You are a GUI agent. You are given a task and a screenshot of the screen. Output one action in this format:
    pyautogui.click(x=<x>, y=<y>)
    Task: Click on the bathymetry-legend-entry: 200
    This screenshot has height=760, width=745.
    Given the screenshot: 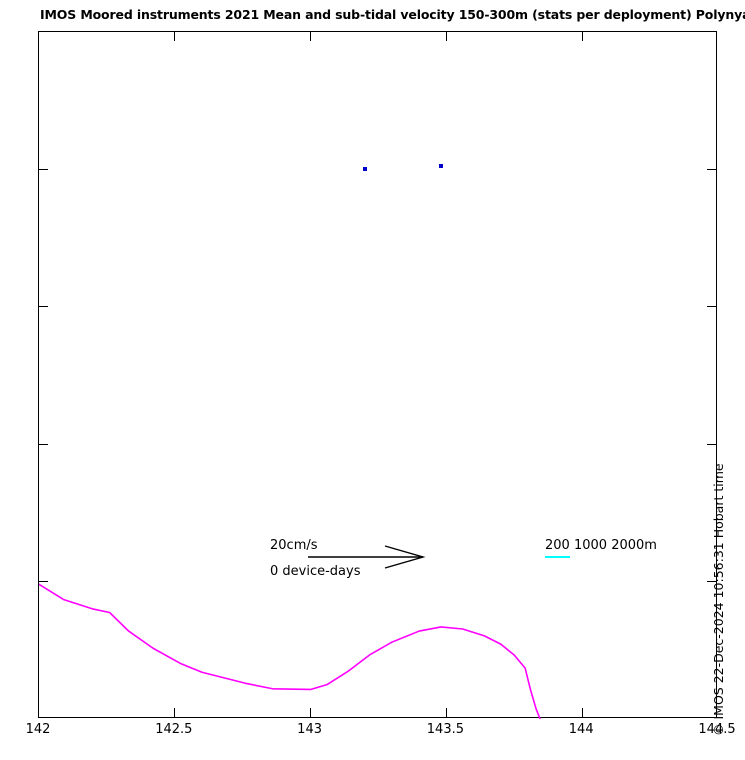 What is the action you would take?
    pyautogui.click(x=557, y=548)
    